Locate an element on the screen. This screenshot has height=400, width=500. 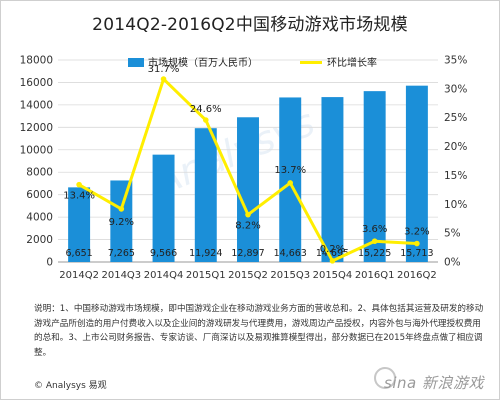
x-tick-label: 2015Q3 is located at coordinates (290, 275).